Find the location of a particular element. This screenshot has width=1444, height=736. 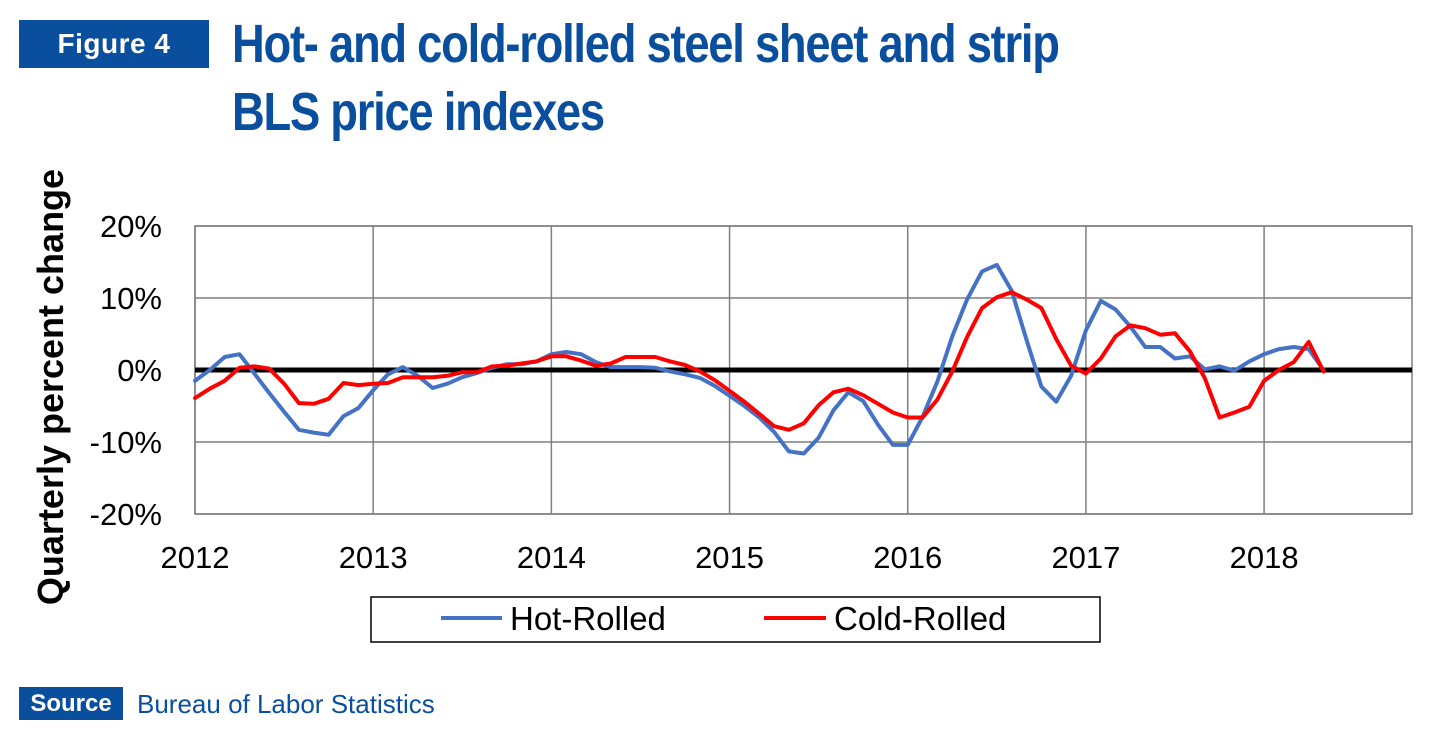

y-axis-label: Quarterly percent change is located at coordinates (50, 387).